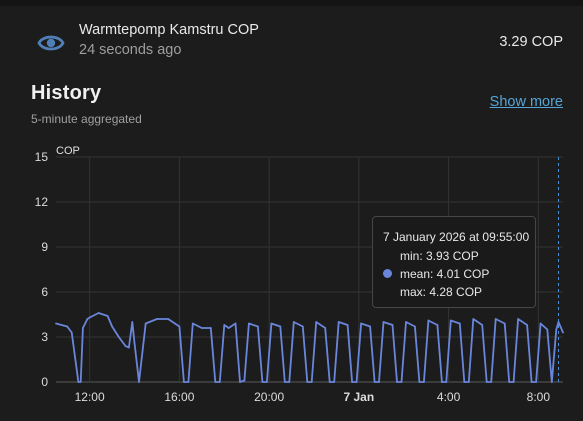 This screenshot has width=583, height=421. What do you see at coordinates (68, 151) in the screenshot?
I see `y-axis-label: COP` at bounding box center [68, 151].